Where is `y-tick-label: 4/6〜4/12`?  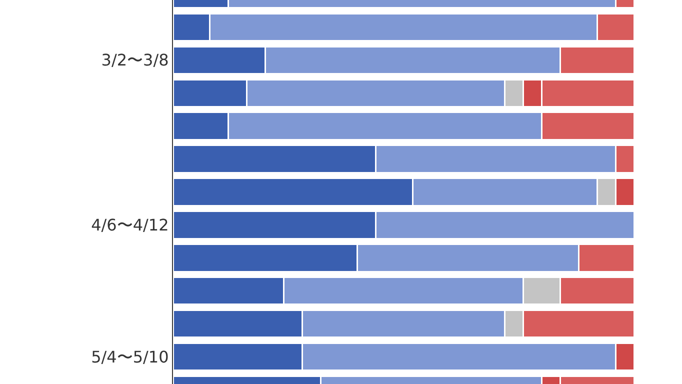
y-tick-label: 4/6〜4/12 is located at coordinates (130, 225).